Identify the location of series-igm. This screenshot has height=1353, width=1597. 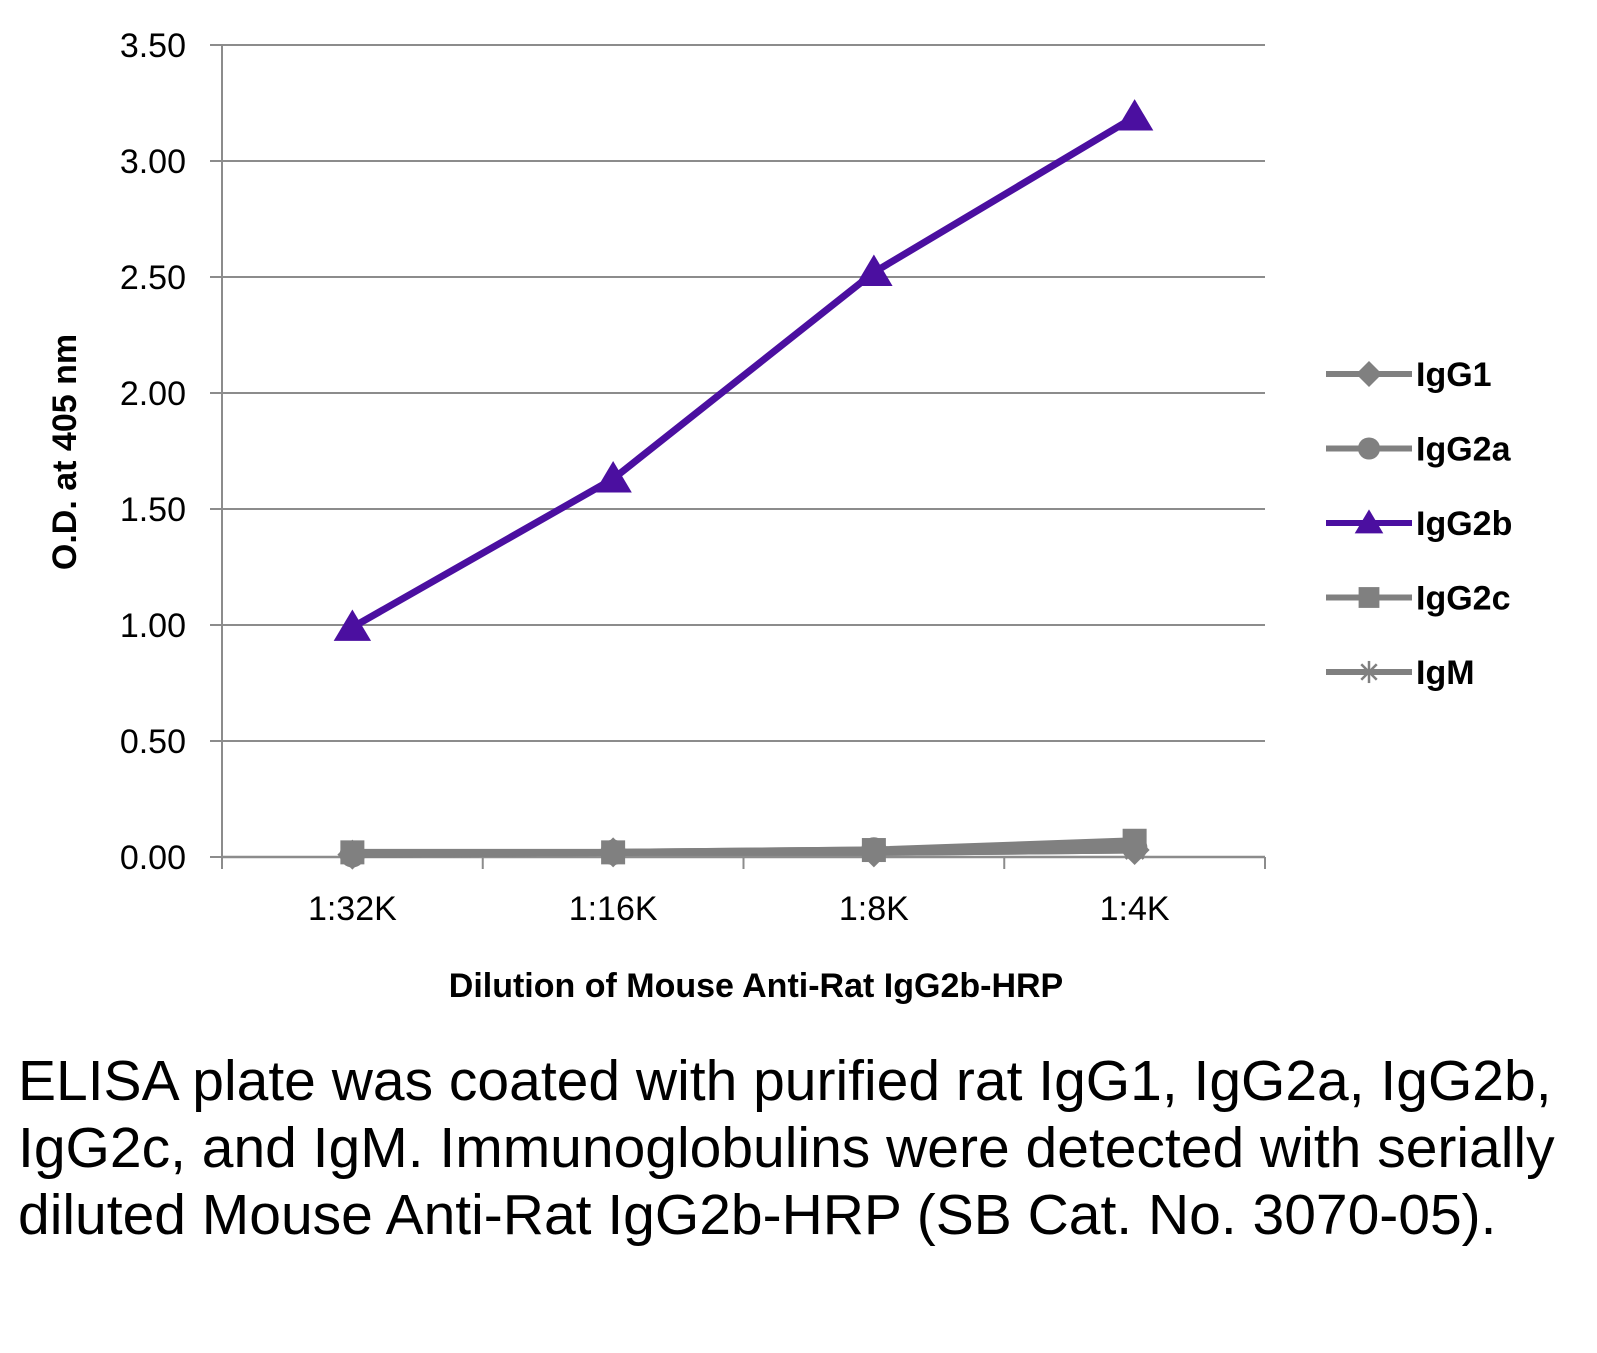
(743, 852).